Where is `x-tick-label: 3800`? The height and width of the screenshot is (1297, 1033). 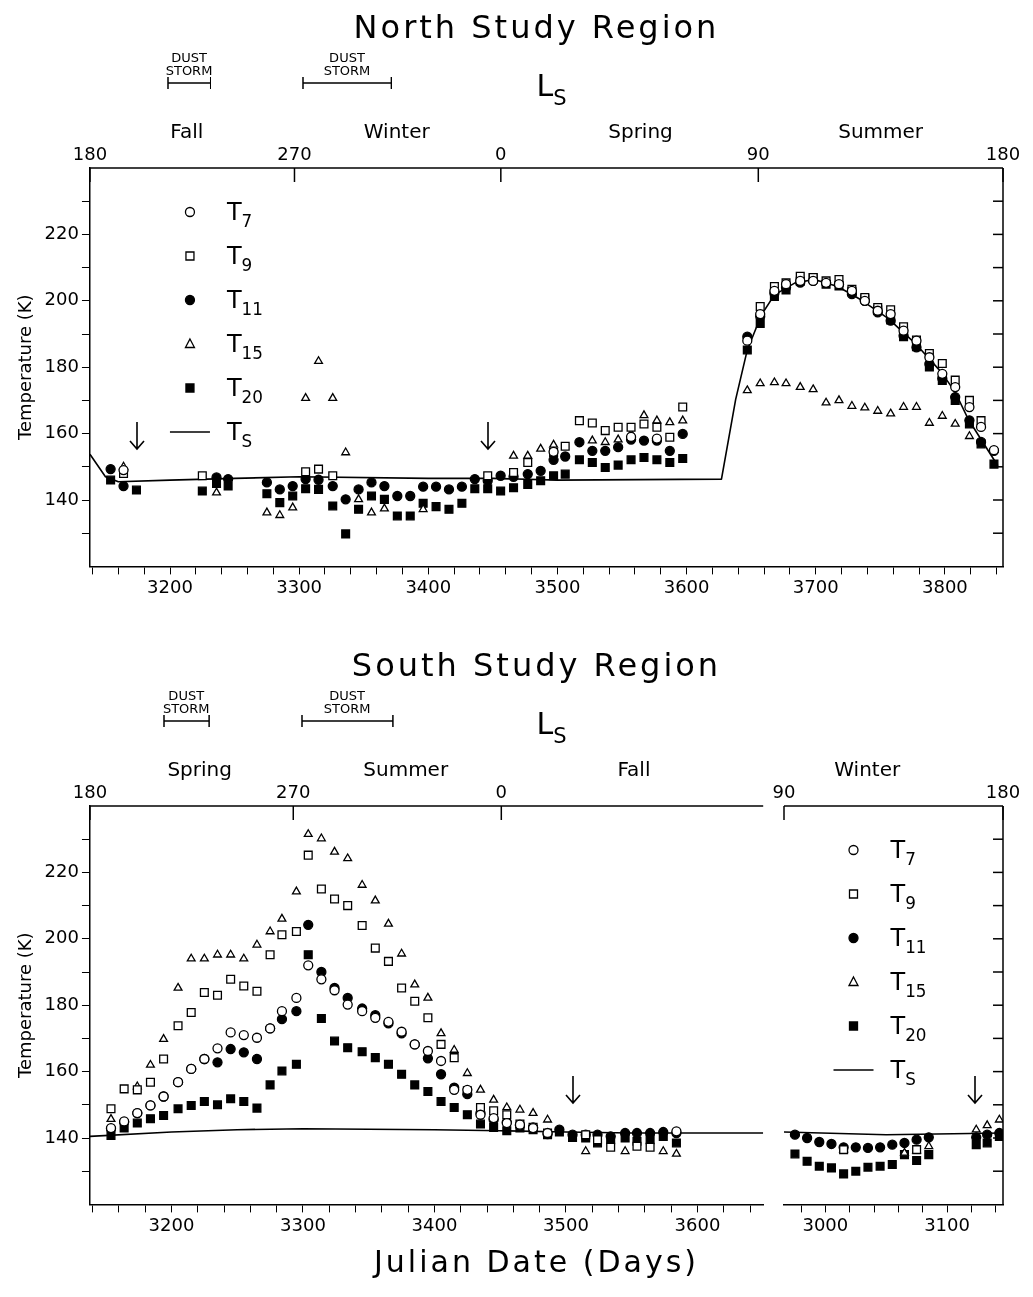 x-tick-label: 3800 is located at coordinates (944, 586).